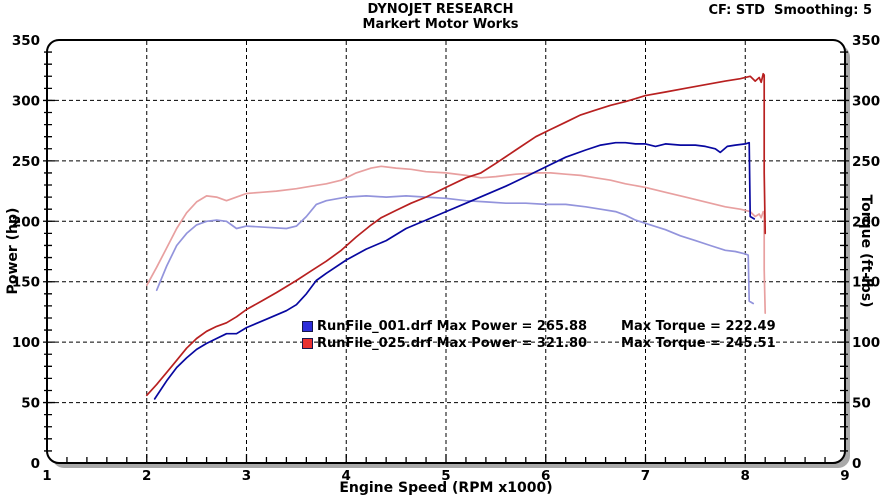  I want to click on right-axis-tick-label: 300, so click(866, 101).